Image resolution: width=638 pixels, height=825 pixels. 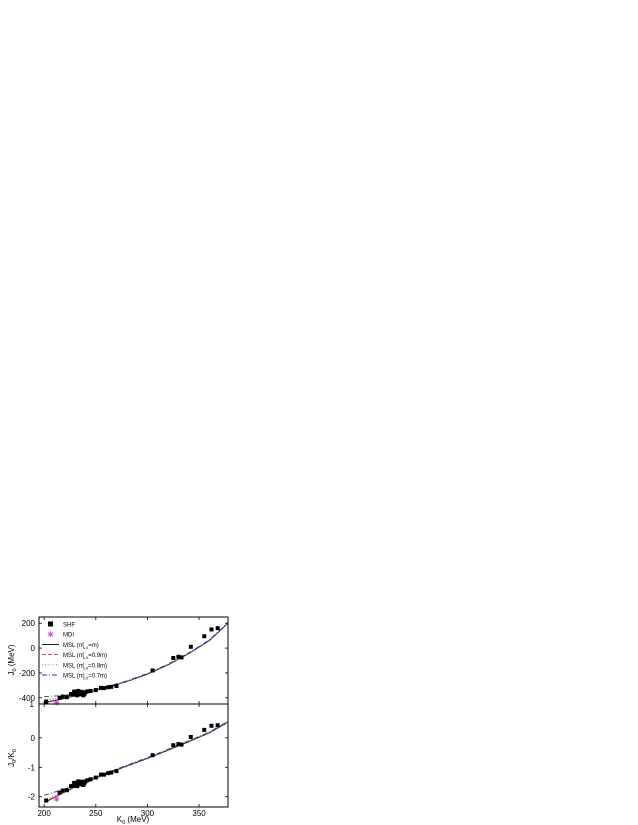 I want to click on bottom-points, so click(x=132, y=763).